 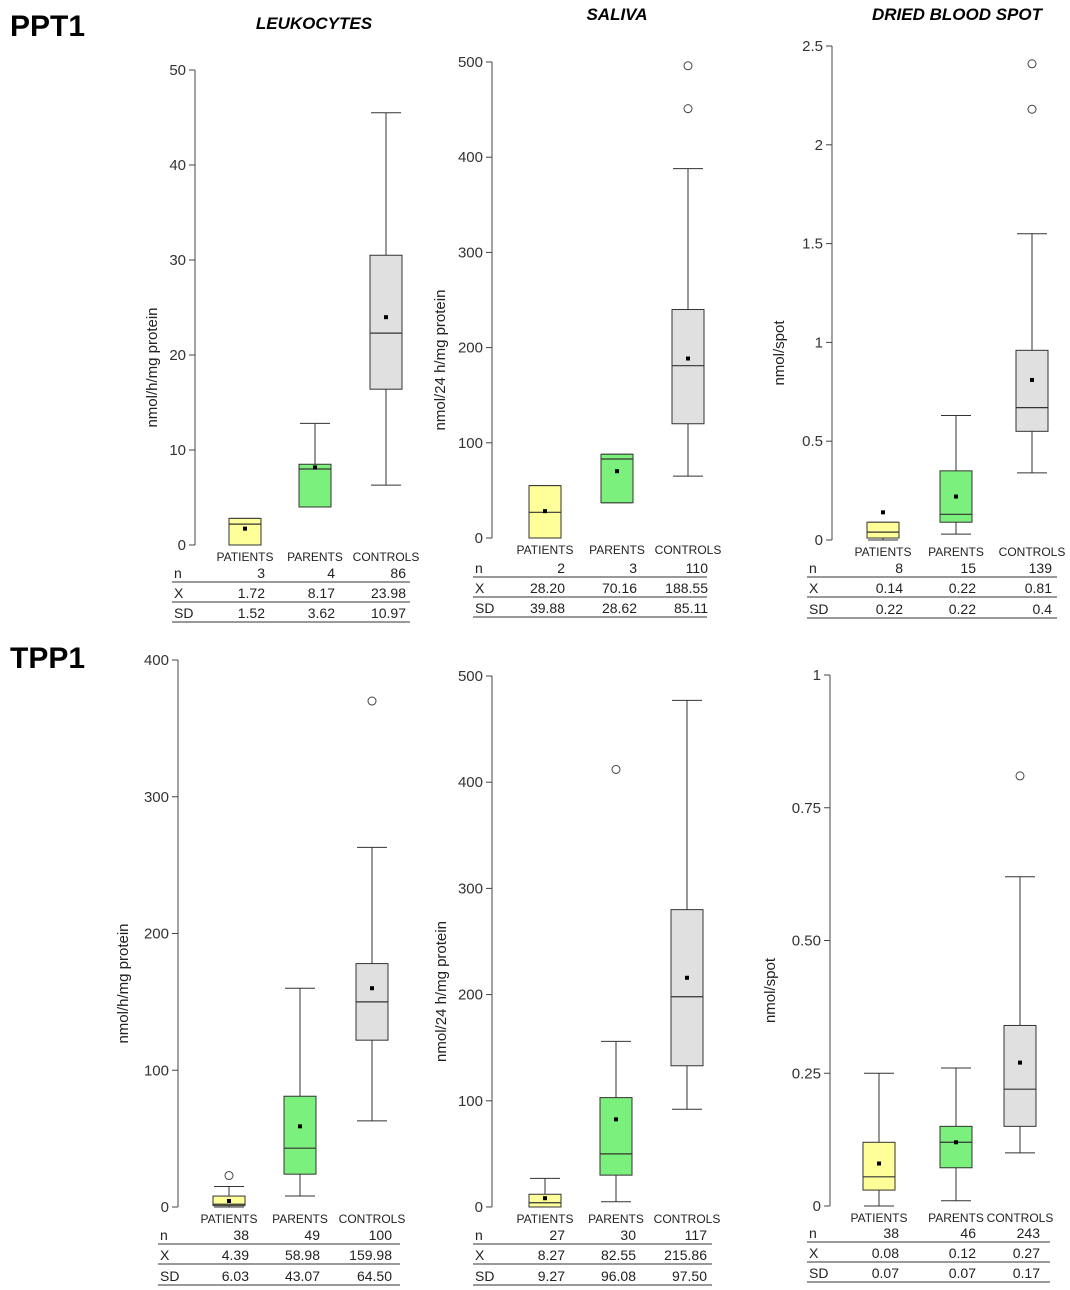 What do you see at coordinates (261, 573) in the screenshot?
I see `stat-value: 3` at bounding box center [261, 573].